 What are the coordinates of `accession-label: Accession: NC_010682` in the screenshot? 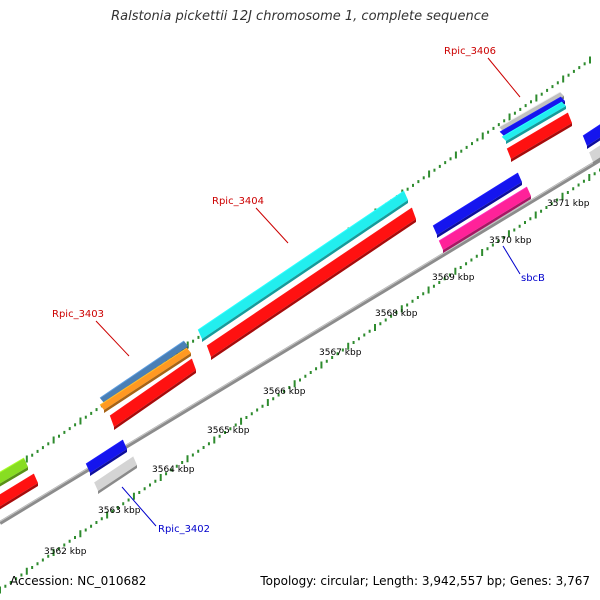 It's located at (78, 581).